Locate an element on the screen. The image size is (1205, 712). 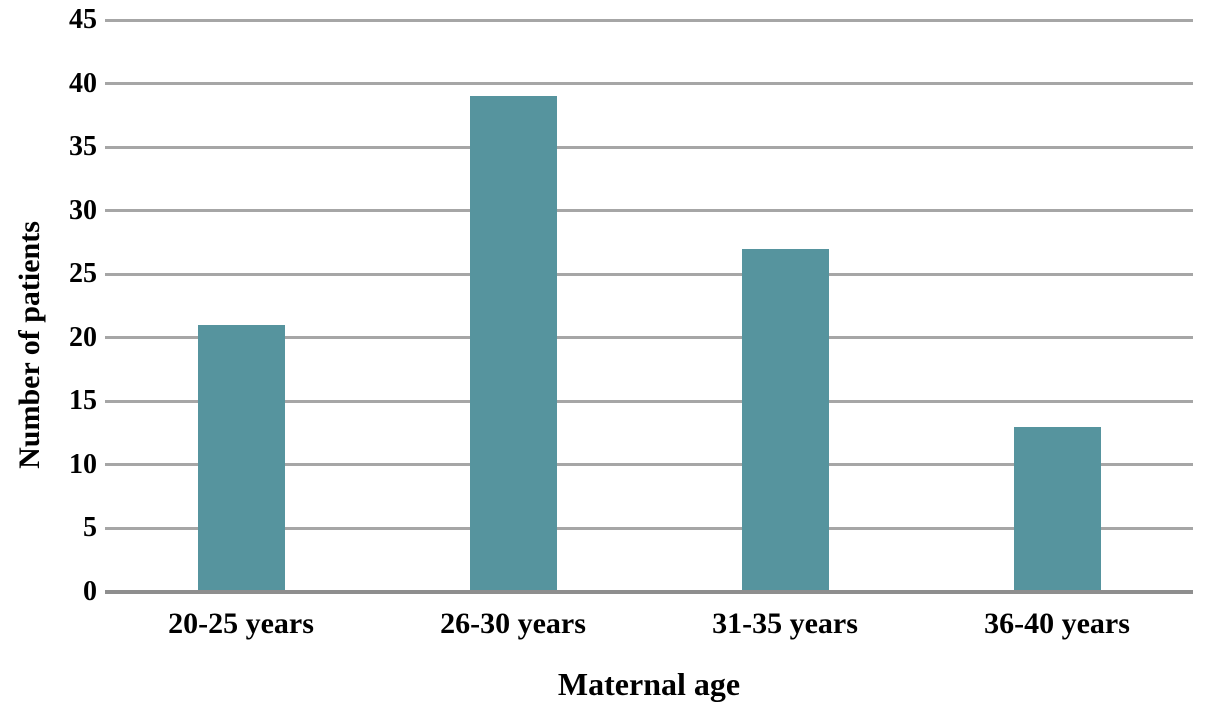
bar-36-40-years is located at coordinates (1057, 509).